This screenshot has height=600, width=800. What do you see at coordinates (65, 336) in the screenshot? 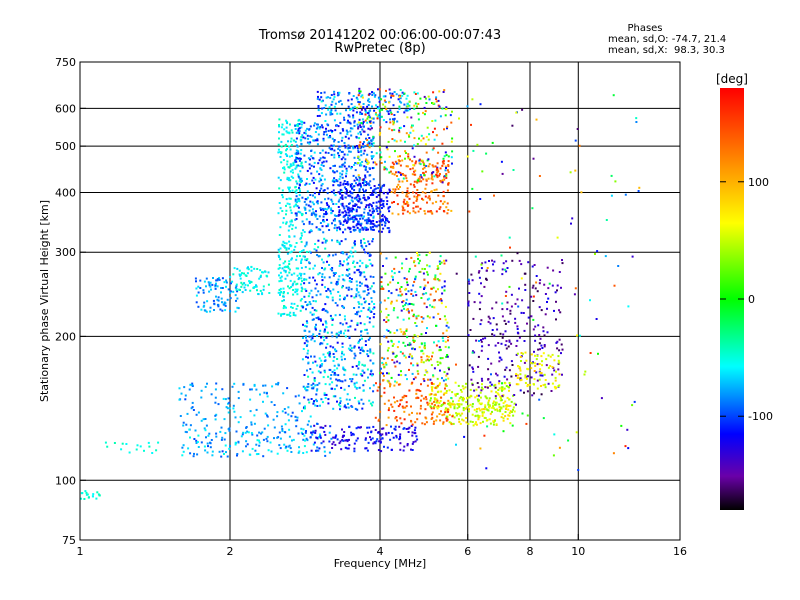
I see `y-tick-label: 200` at bounding box center [65, 336].